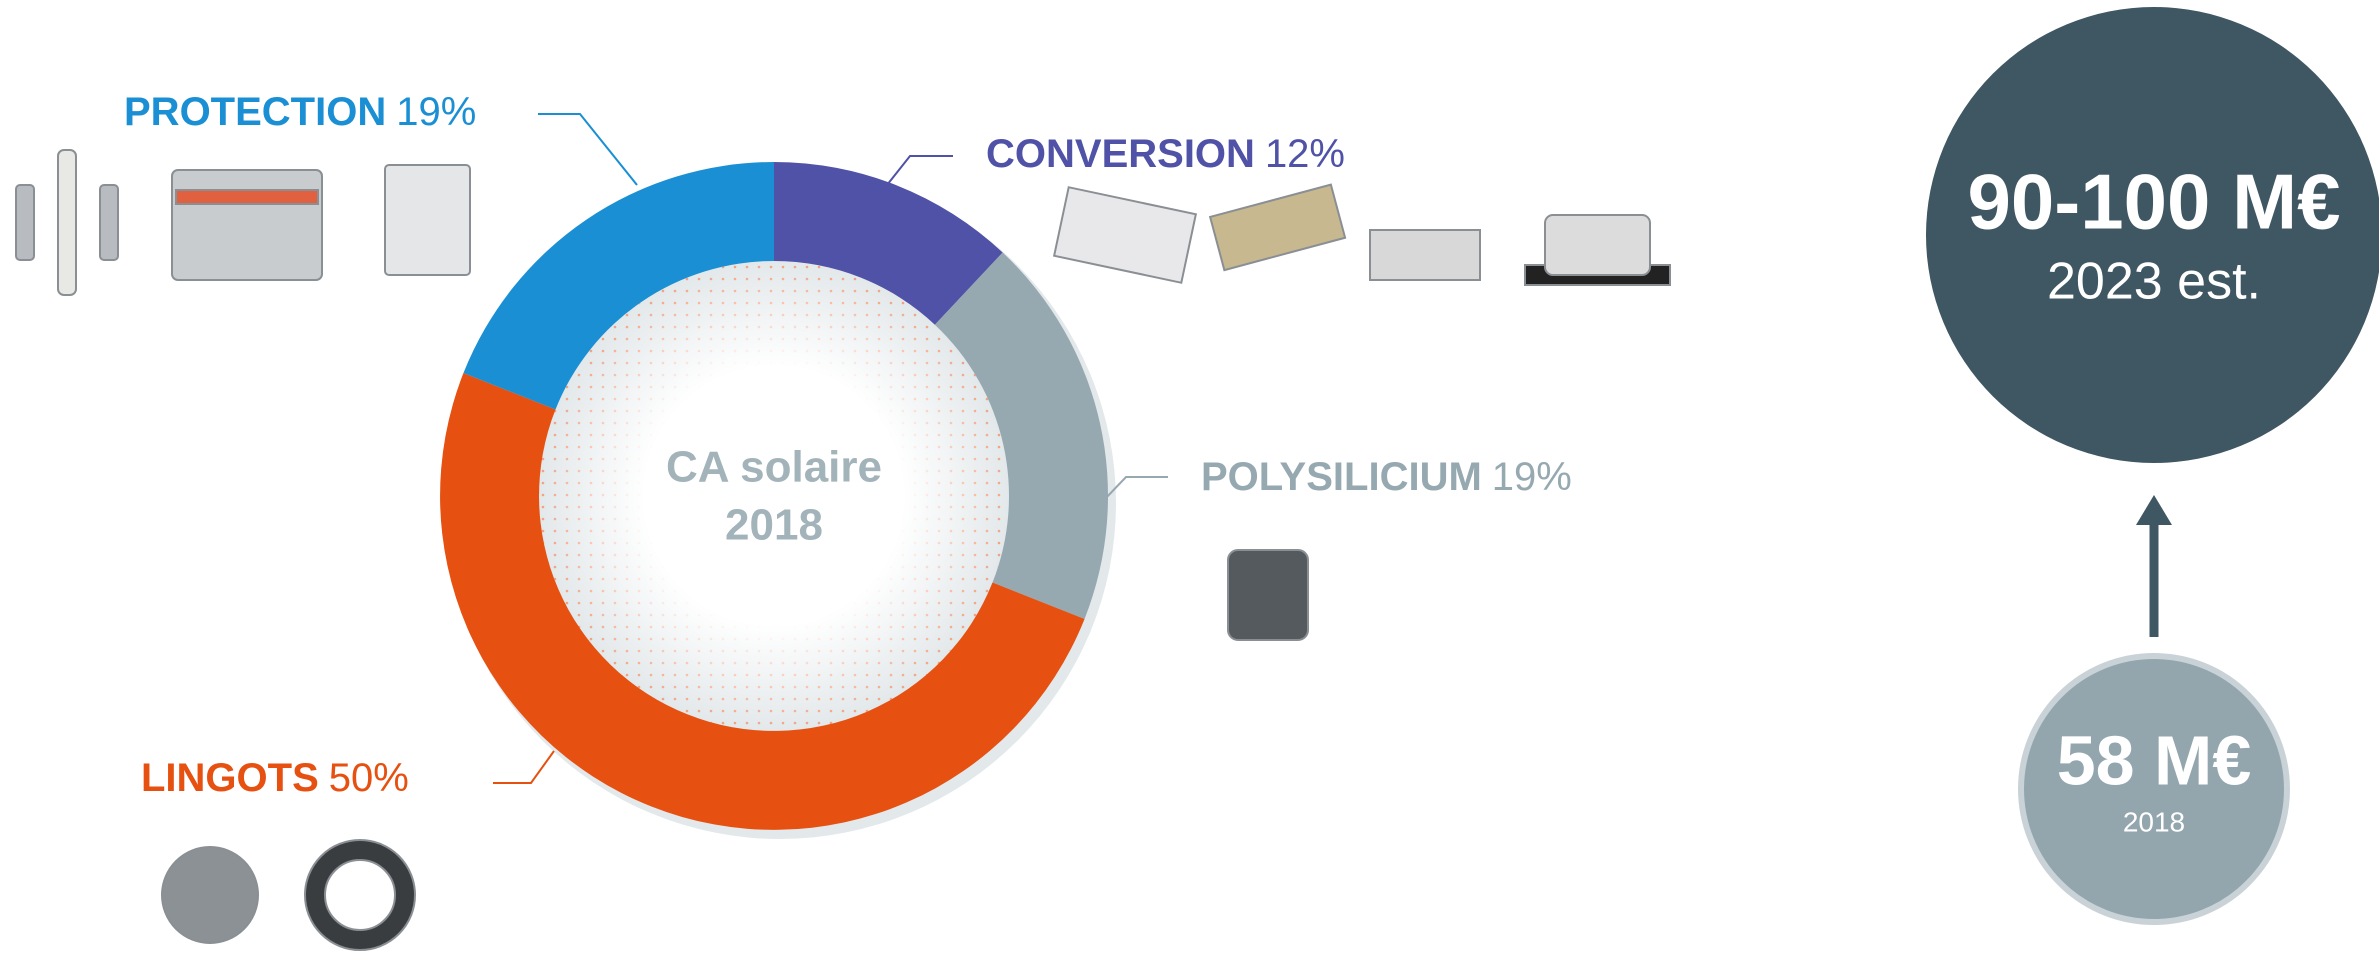  I want to click on forecast-bubble, so click(2152, 235).